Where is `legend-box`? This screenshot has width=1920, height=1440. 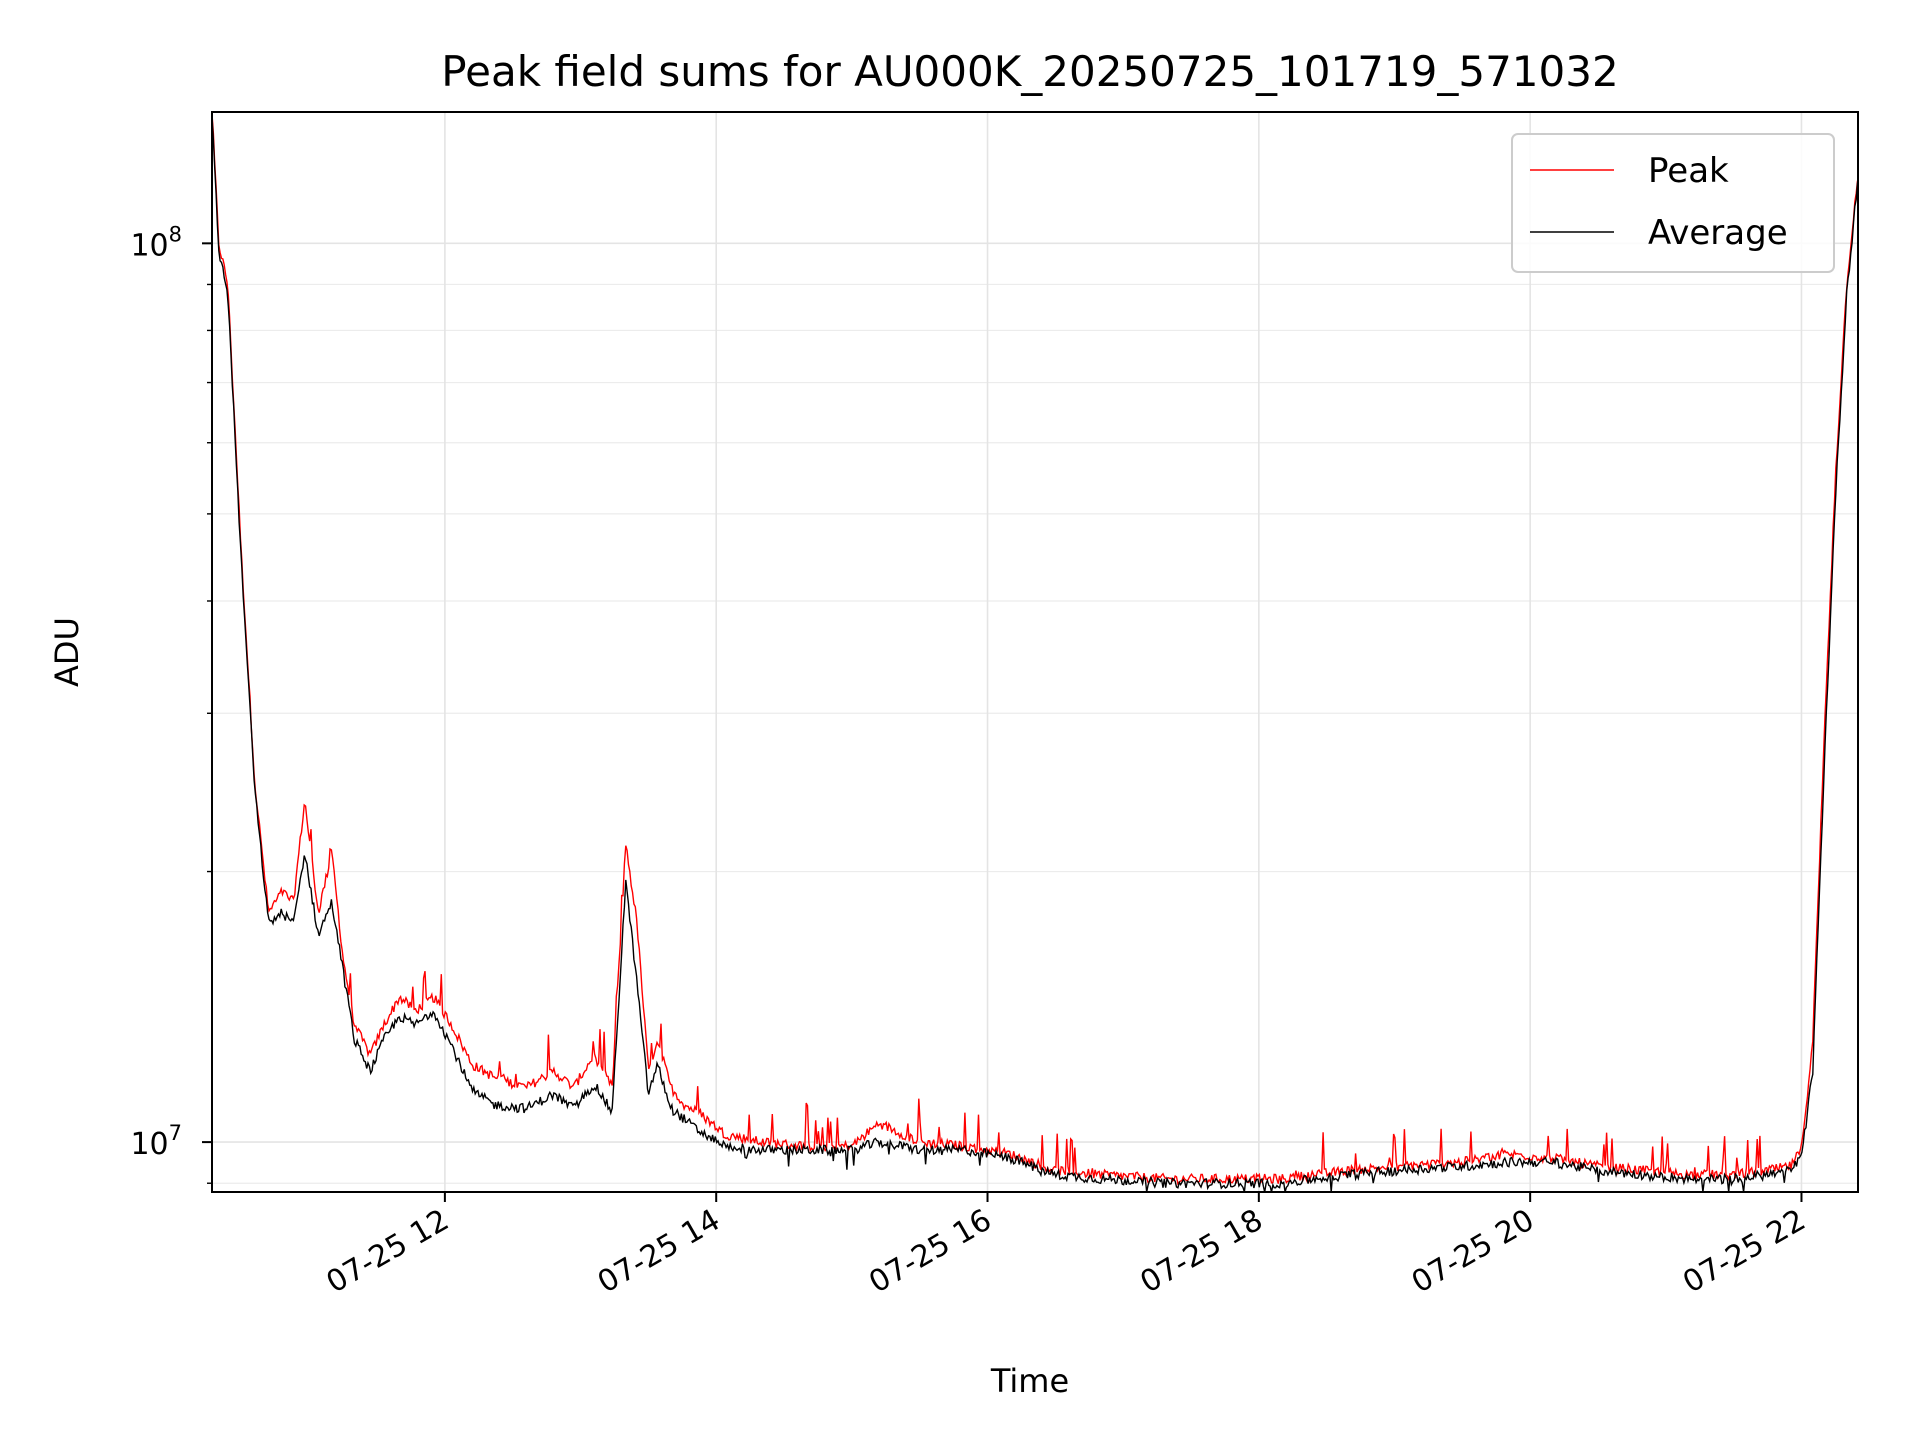 legend-box is located at coordinates (1673, 203).